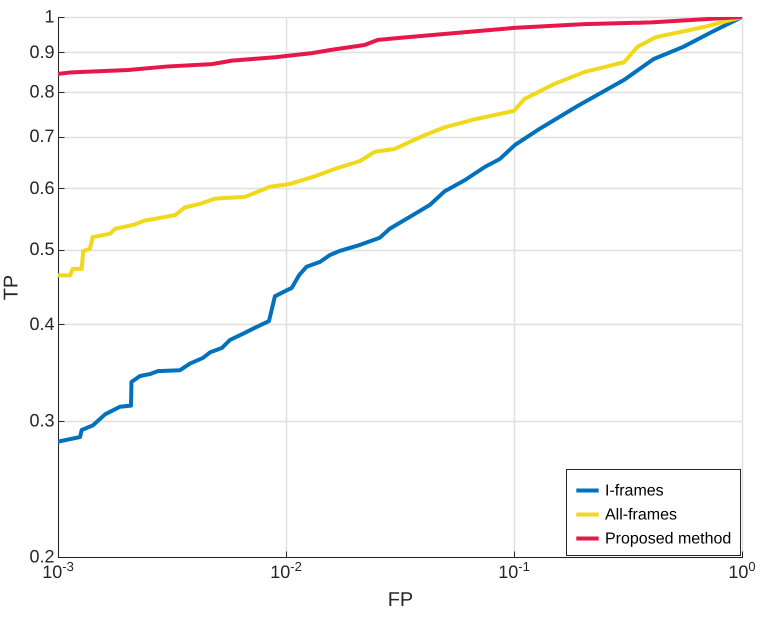 The image size is (778, 617). I want to click on legend-label: All-frames, so click(641, 515).